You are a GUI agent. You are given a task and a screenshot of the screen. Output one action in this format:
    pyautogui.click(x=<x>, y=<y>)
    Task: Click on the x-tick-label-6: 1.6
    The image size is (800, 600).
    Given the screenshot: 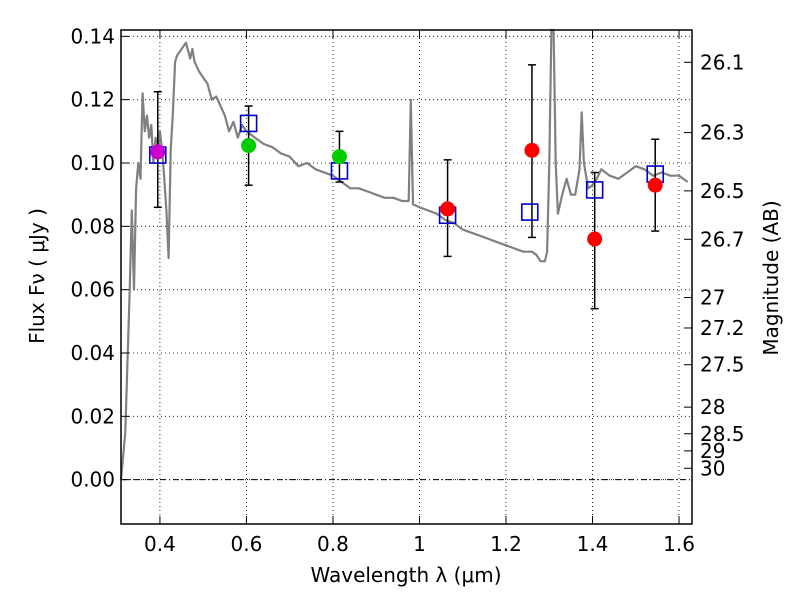 What is the action you would take?
    pyautogui.click(x=679, y=544)
    